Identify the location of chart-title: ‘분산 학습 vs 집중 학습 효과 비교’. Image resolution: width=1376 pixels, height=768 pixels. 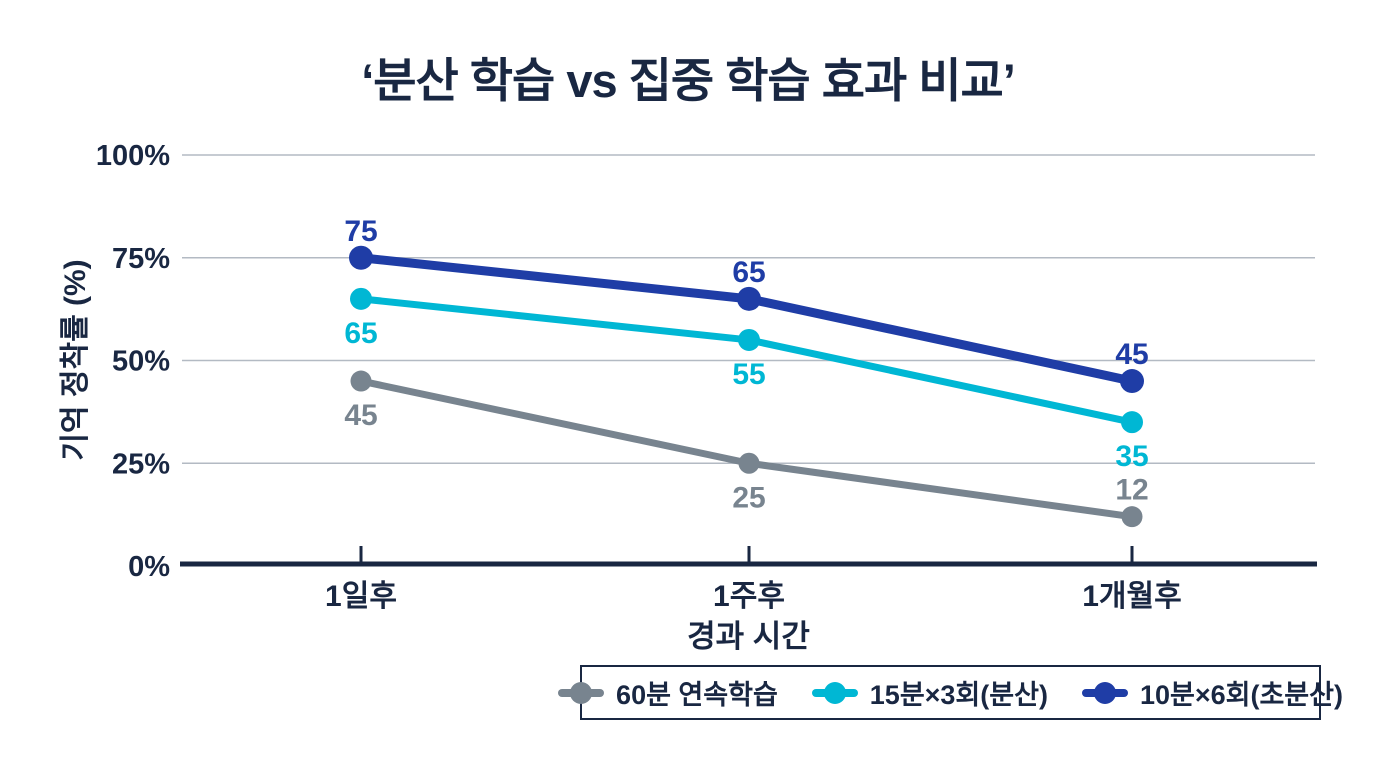
(688, 80).